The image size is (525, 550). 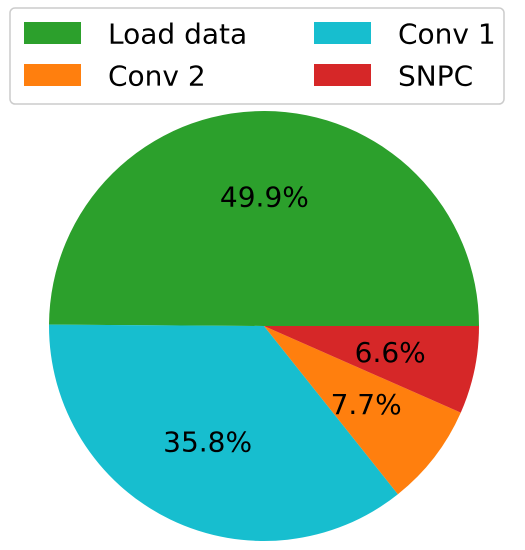 What do you see at coordinates (447, 34) in the screenshot?
I see `legend-label-conv-1: Conv 1` at bounding box center [447, 34].